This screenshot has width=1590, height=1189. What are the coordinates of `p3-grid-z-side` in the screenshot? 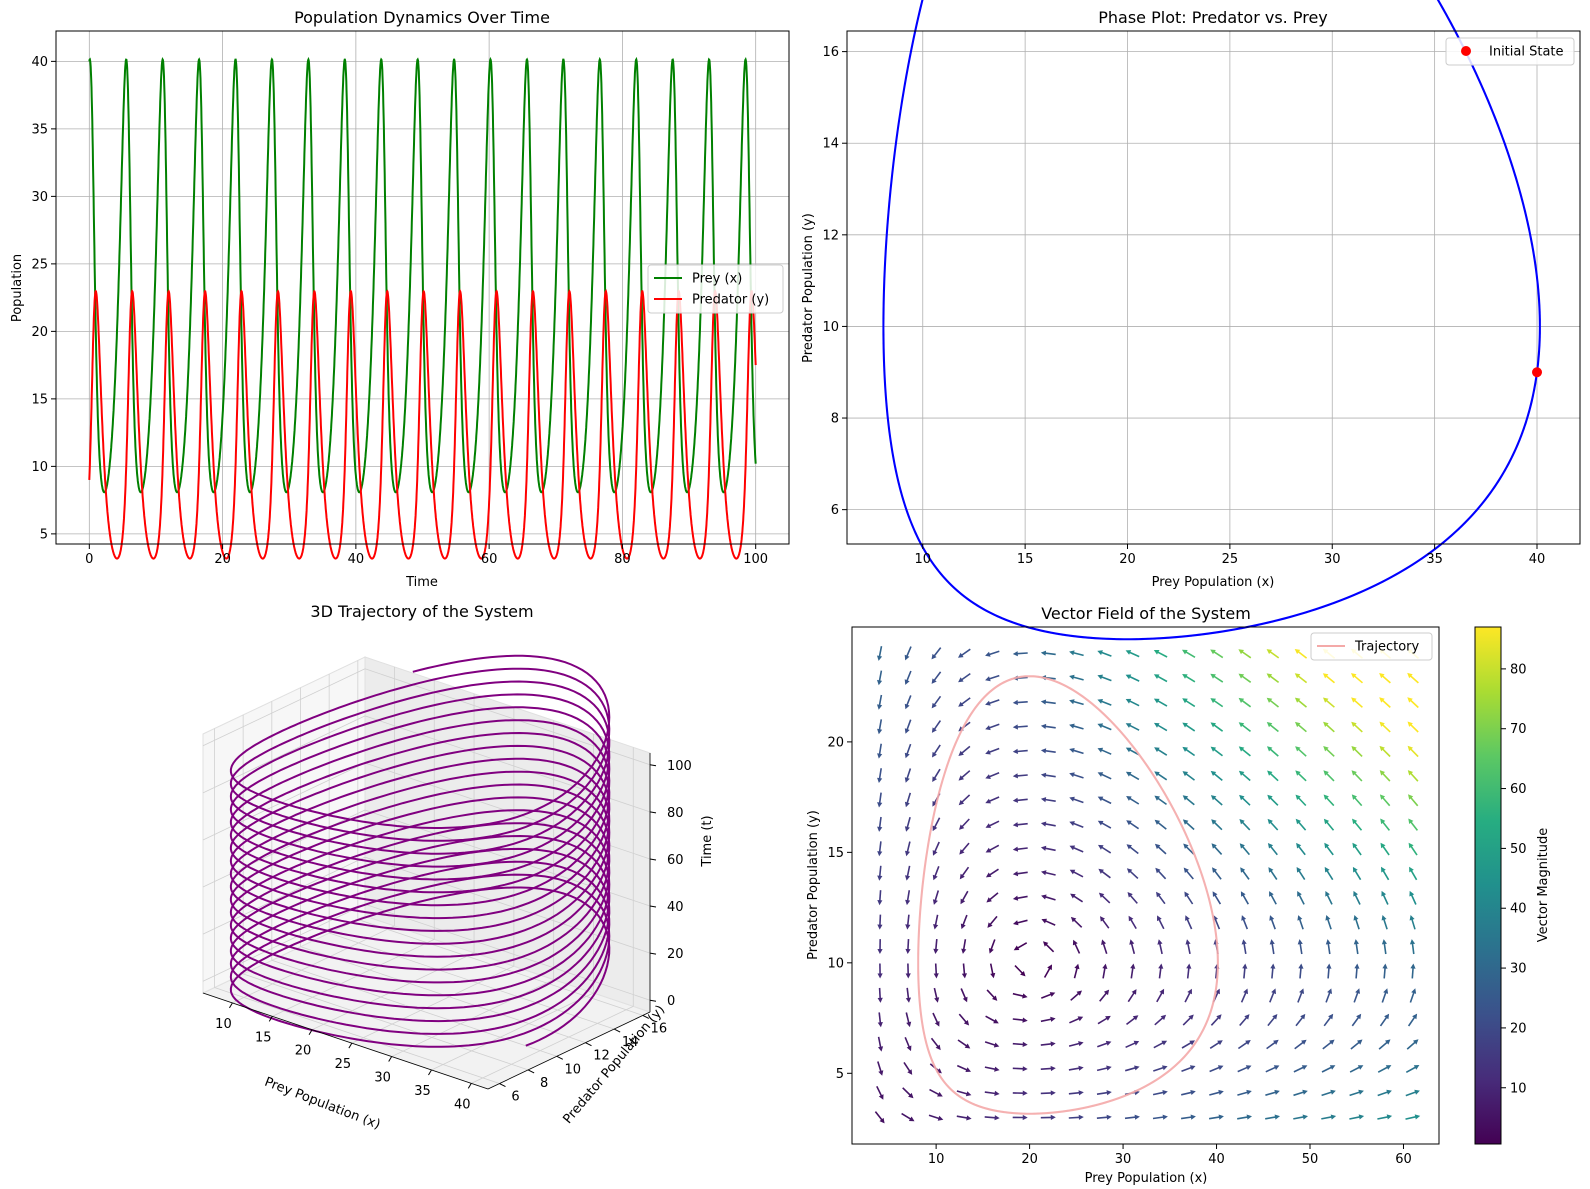 It's located at (284, 801).